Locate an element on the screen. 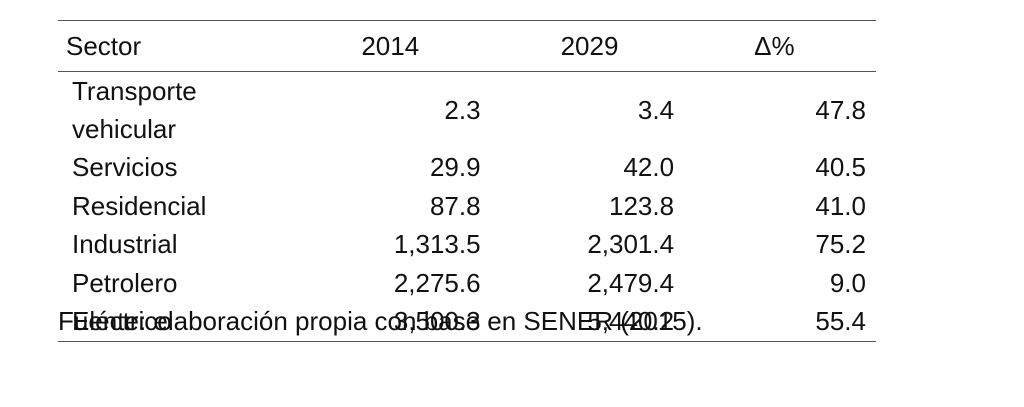 Image resolution: width=1024 pixels, height=407 pixels. header-delta-percent: Δ% is located at coordinates (774, 46).